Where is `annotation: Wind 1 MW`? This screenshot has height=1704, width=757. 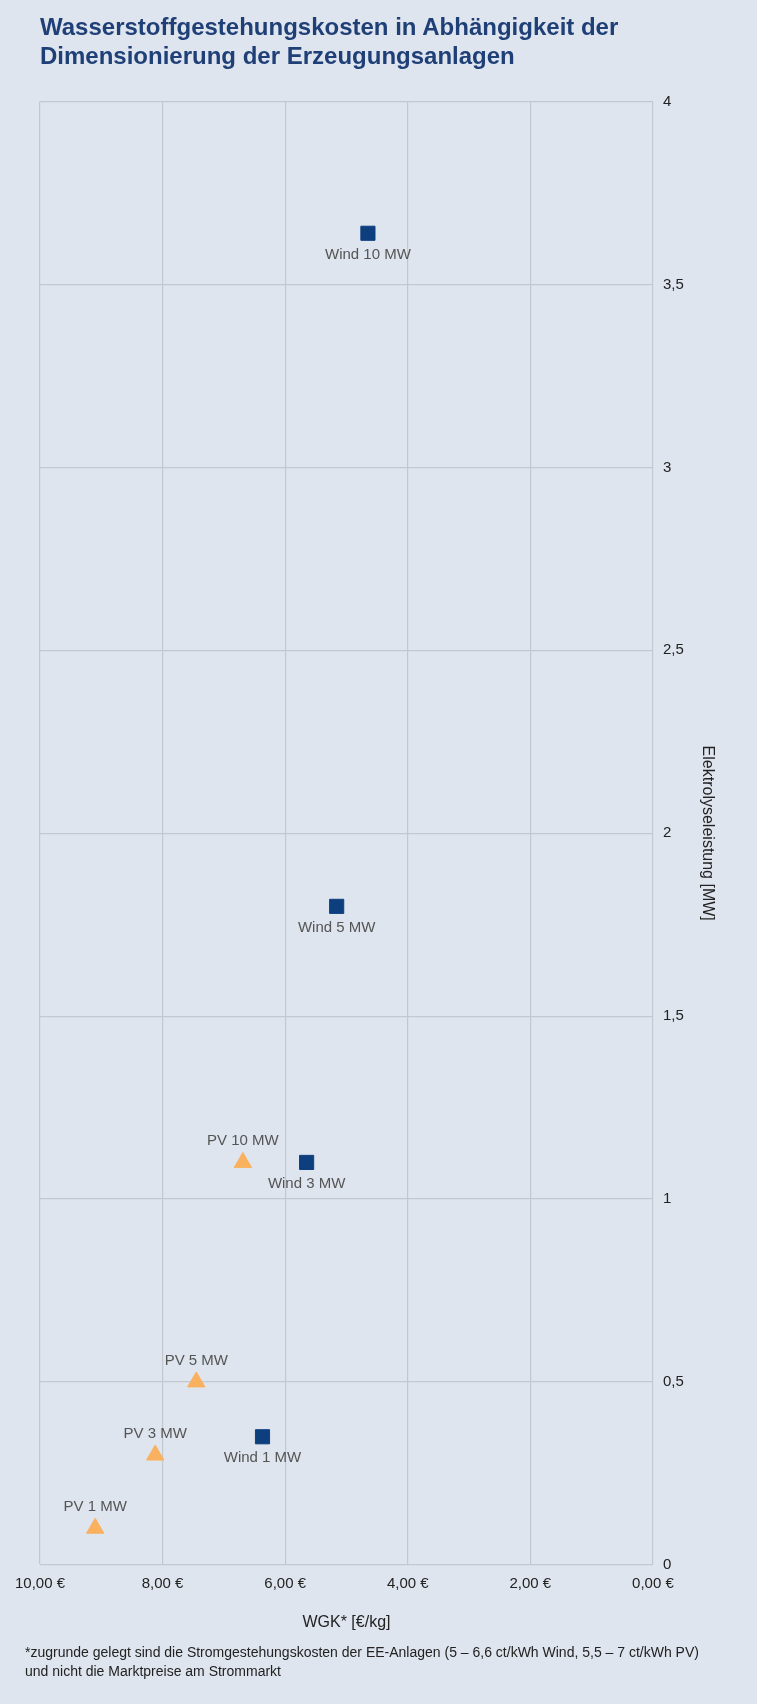
annotation: Wind 1 MW is located at coordinates (263, 1457).